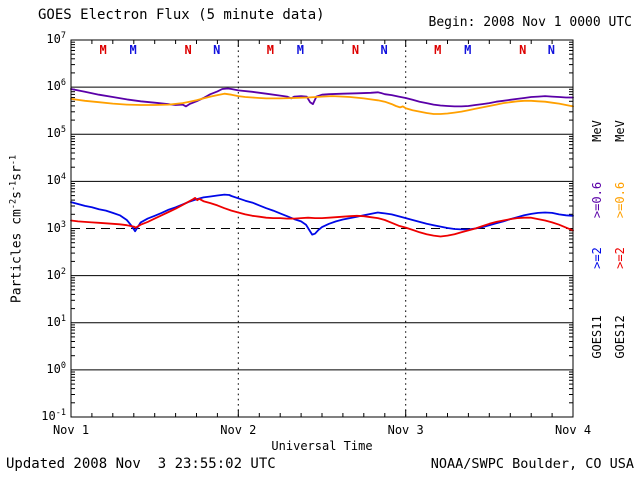 Image resolution: width=640 pixels, height=480 pixels. What do you see at coordinates (56, 274) in the screenshot?
I see `y-tick-label: 10²` at bounding box center [56, 274].